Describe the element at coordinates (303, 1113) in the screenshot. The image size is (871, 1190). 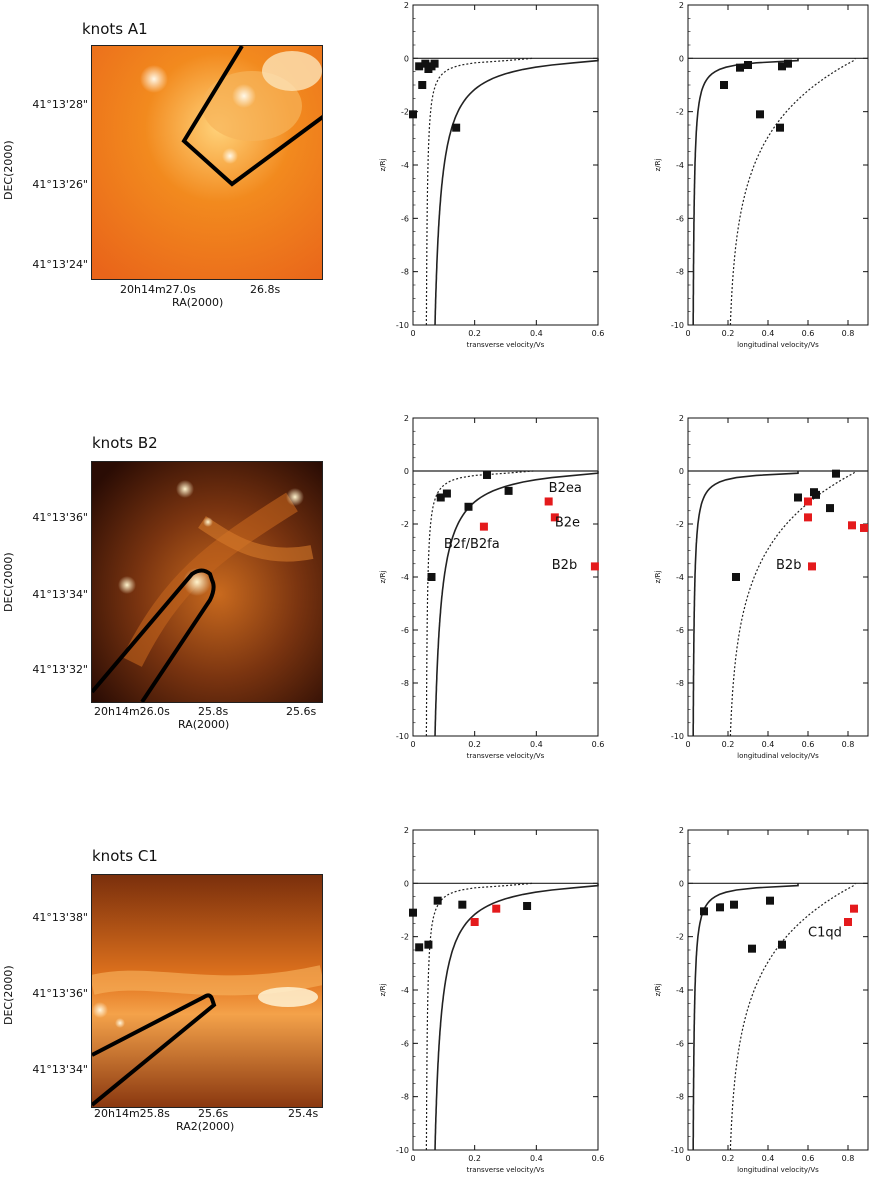
I see `ra-tick-c1-2: 25.4s` at that location.